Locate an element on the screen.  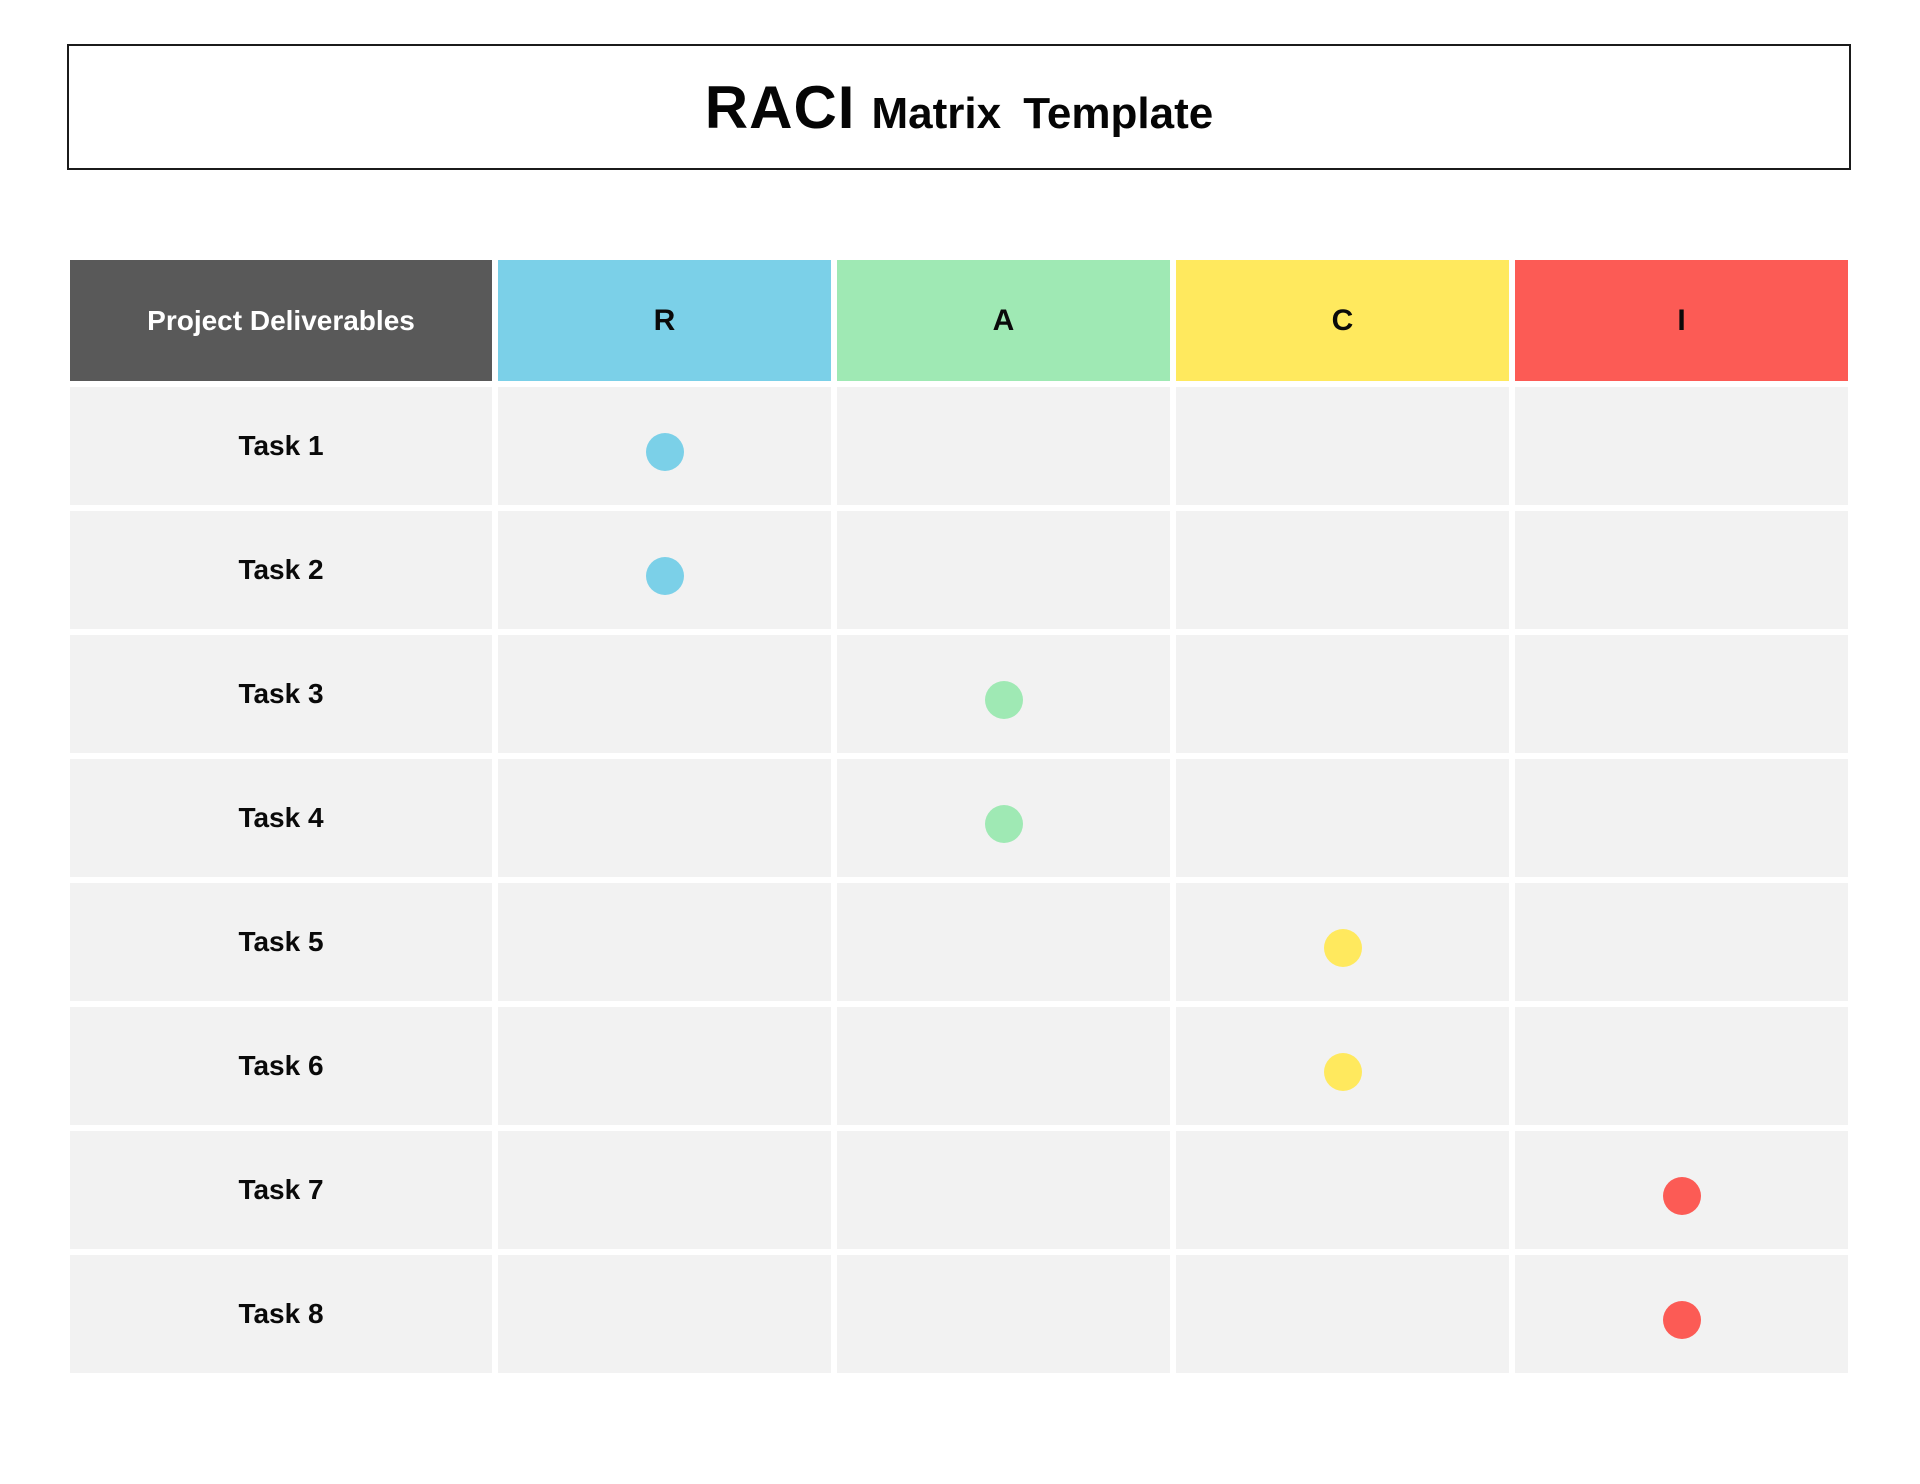
page-title: RACI Matrix Template is located at coordinates (959, 107).